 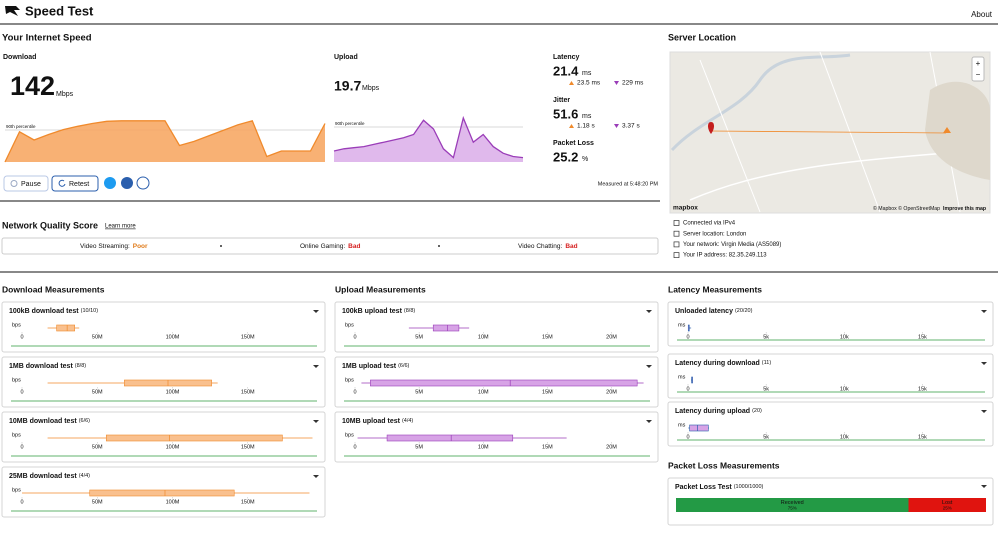 What do you see at coordinates (749, 487) in the screenshot?
I see `test-count: (1000/1000)` at bounding box center [749, 487].